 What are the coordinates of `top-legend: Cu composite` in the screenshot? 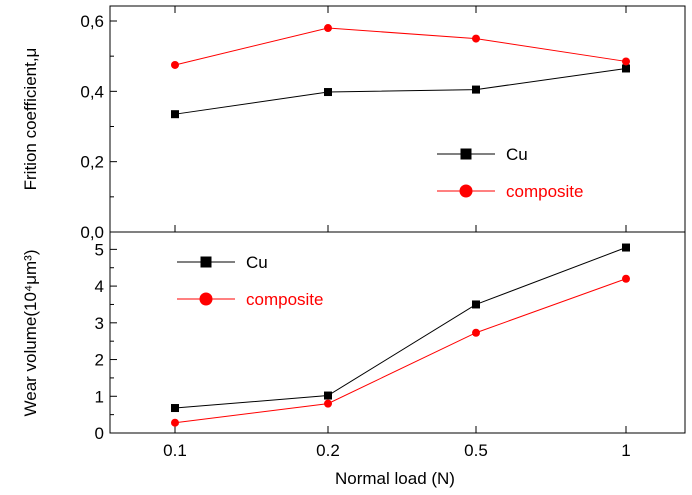 It's located at (510, 173).